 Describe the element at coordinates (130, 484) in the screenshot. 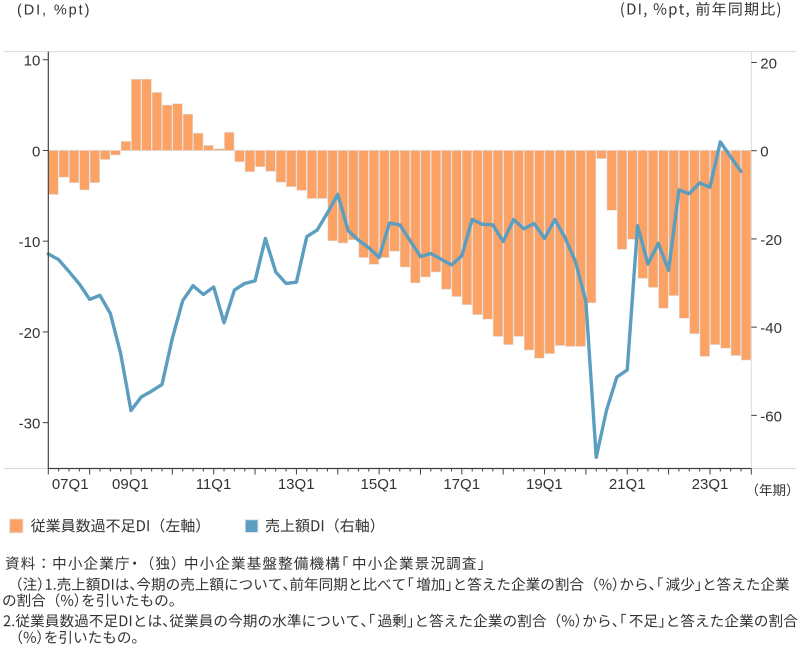

I see `svg-text: 09Q1` at that location.